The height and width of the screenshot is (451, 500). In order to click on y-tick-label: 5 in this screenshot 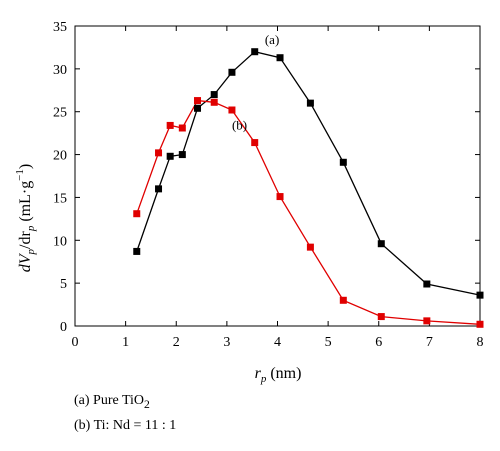, I will do `click(63, 284)`.